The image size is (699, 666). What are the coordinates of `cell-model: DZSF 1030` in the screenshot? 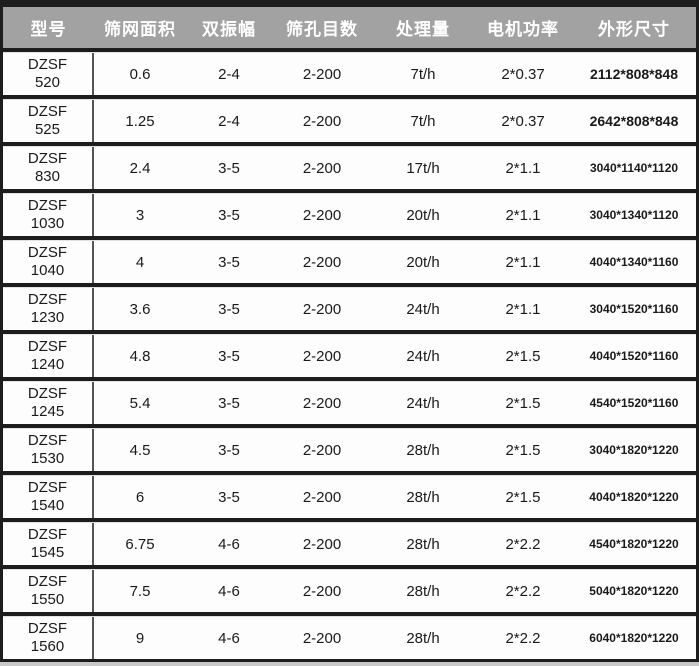 It's located at (48, 215).